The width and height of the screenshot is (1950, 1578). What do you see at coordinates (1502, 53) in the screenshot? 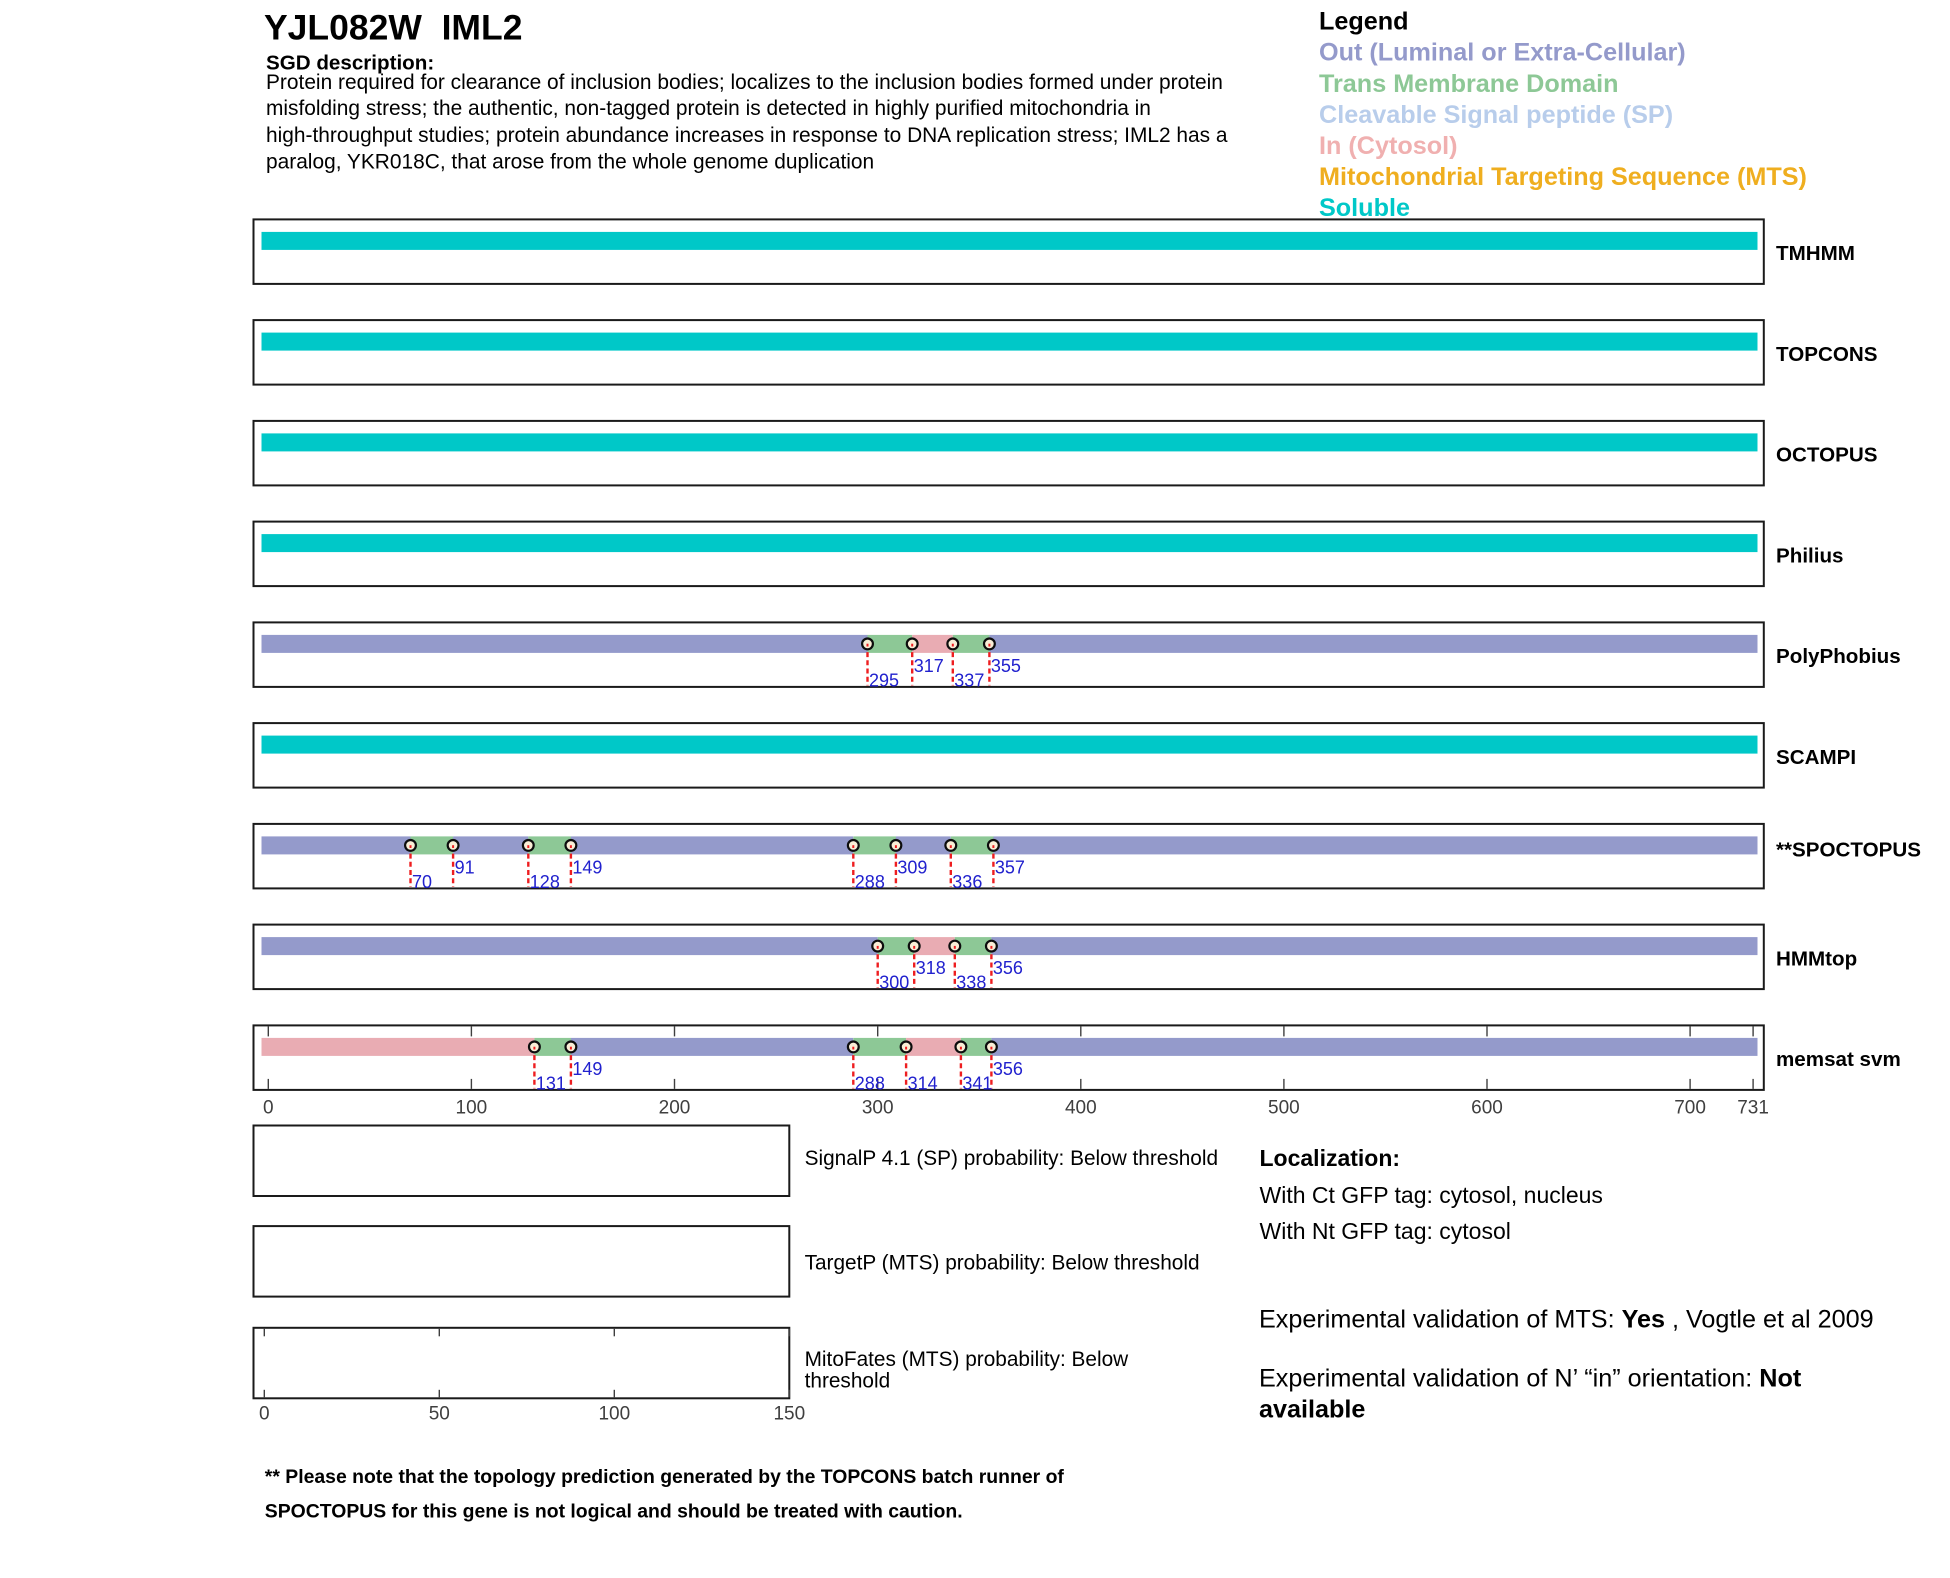
I see `svg-text:Out (Luminal or Extra-Cellular: Out (Luminal or Extra-Cellular)` at bounding box center [1502, 53].